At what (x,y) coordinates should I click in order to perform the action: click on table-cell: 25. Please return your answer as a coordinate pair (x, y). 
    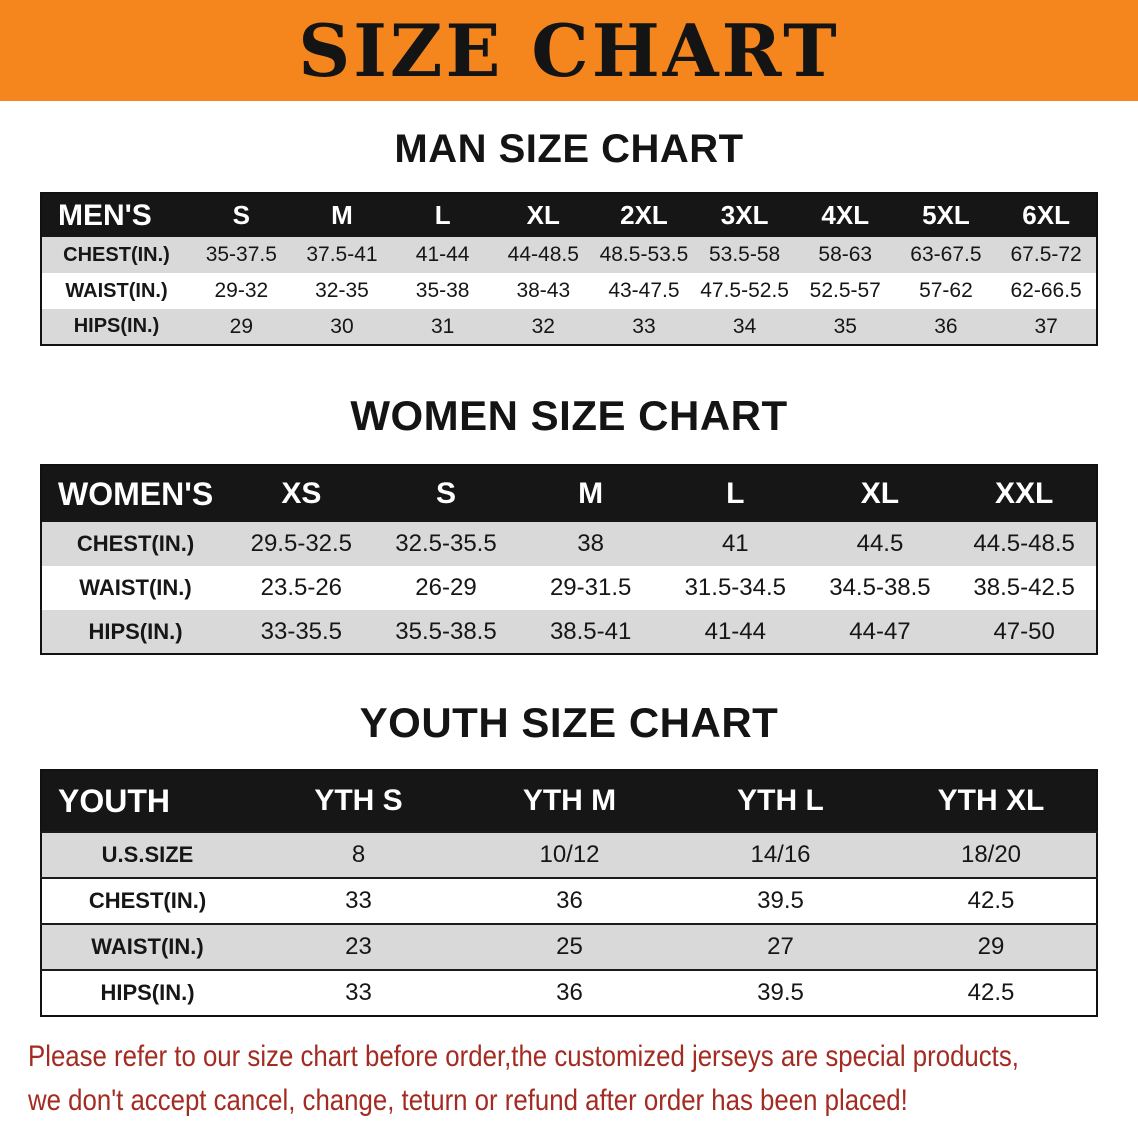
    Looking at the image, I should click on (569, 946).